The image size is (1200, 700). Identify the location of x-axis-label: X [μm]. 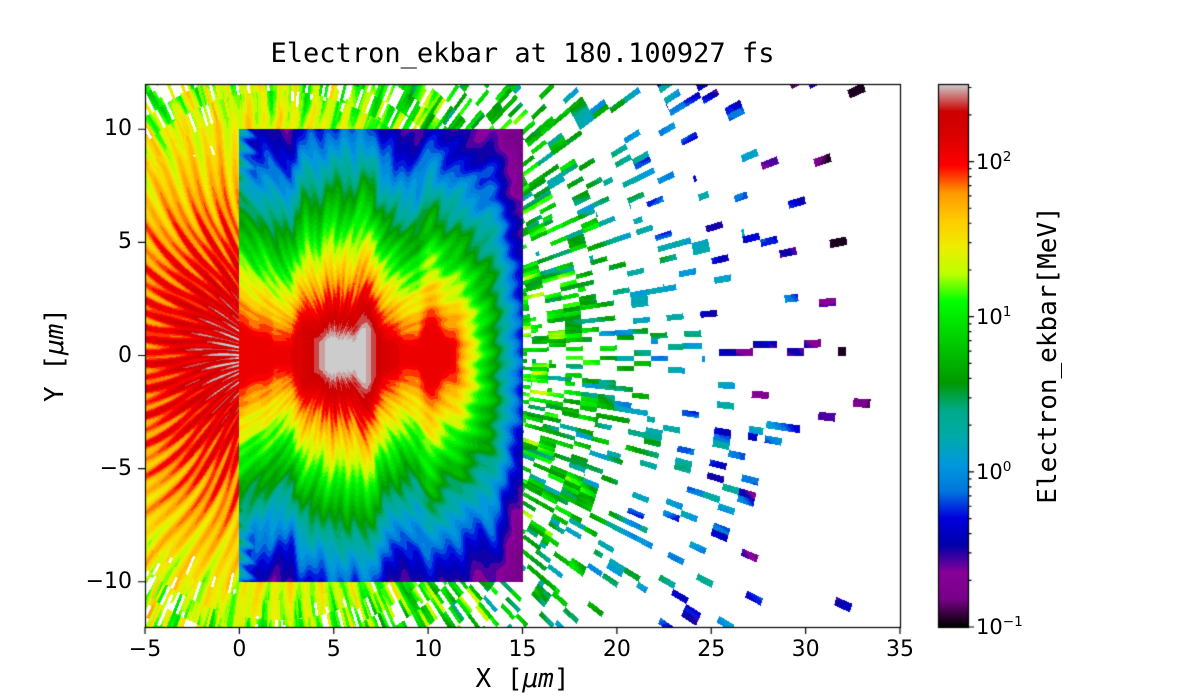
(522, 679).